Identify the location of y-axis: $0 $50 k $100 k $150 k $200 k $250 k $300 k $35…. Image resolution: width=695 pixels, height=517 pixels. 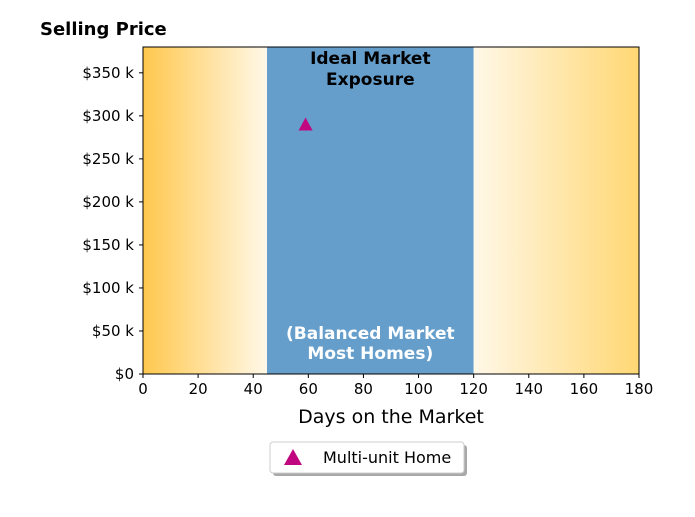
(112, 223).